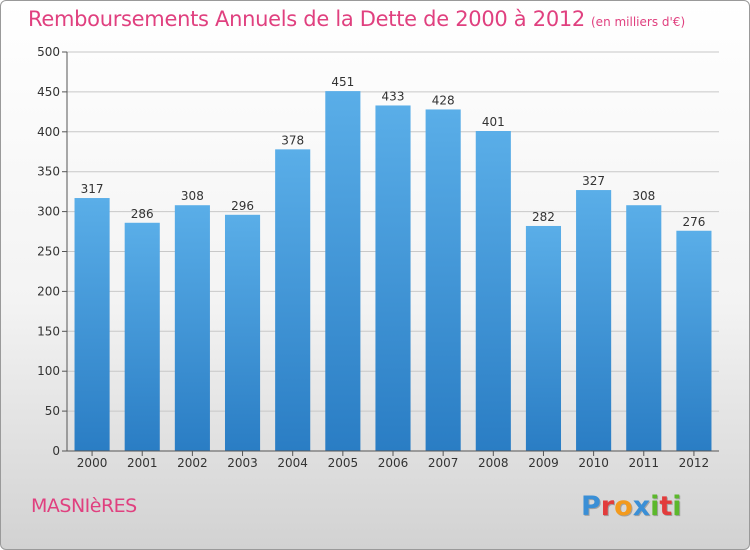 This screenshot has width=750, height=550. I want to click on y-tick-label: 500, so click(48, 52).